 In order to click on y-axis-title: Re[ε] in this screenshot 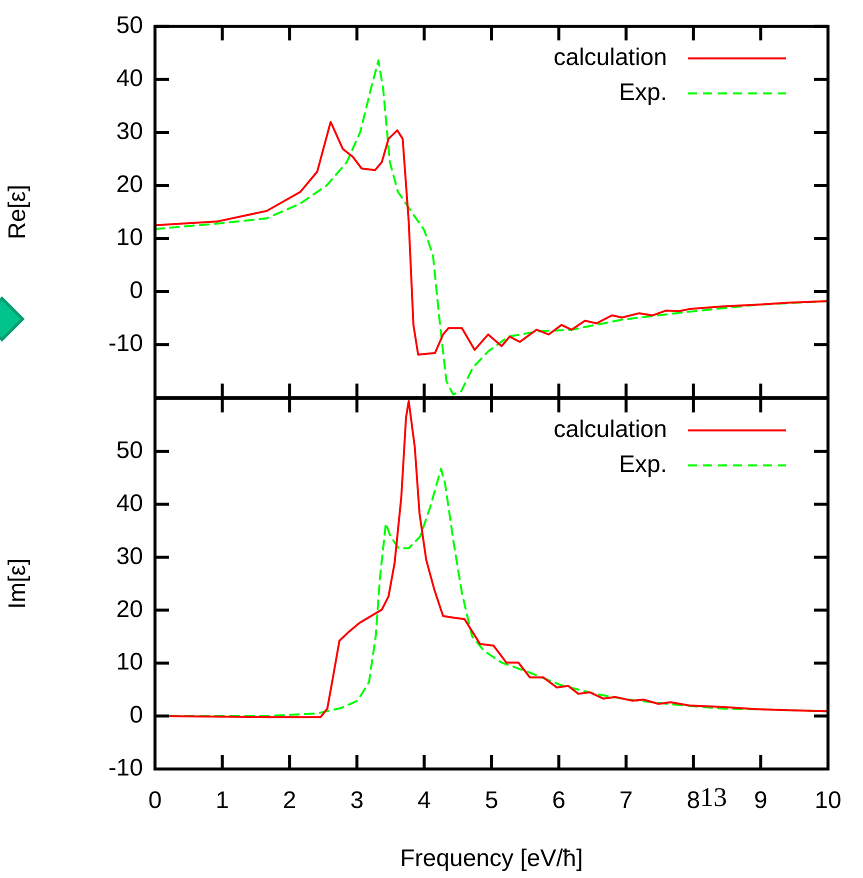, I will do `click(18, 212)`.